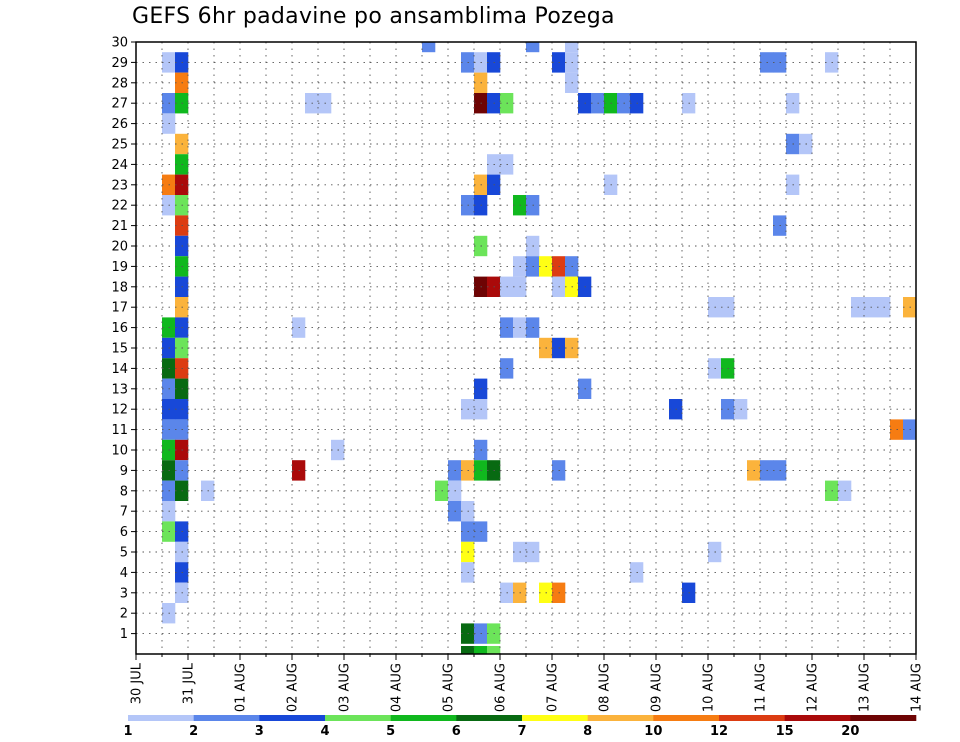 The width and height of the screenshot is (960, 742). What do you see at coordinates (193, 731) in the screenshot?
I see `colorbar-label: 2` at bounding box center [193, 731].